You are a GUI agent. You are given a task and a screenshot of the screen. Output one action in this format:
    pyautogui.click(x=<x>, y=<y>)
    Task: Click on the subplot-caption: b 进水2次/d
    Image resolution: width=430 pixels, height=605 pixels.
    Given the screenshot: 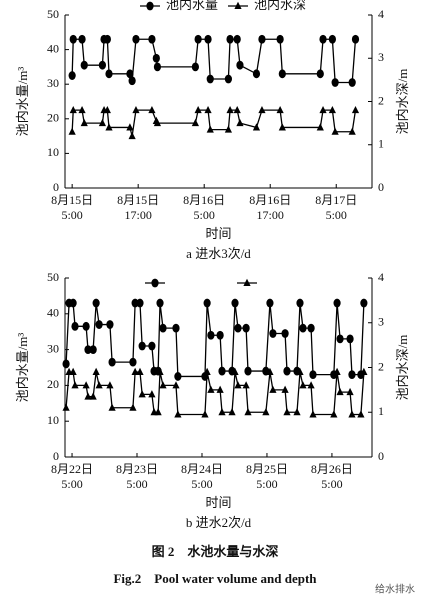 What is the action you would take?
    pyautogui.click(x=219, y=522)
    